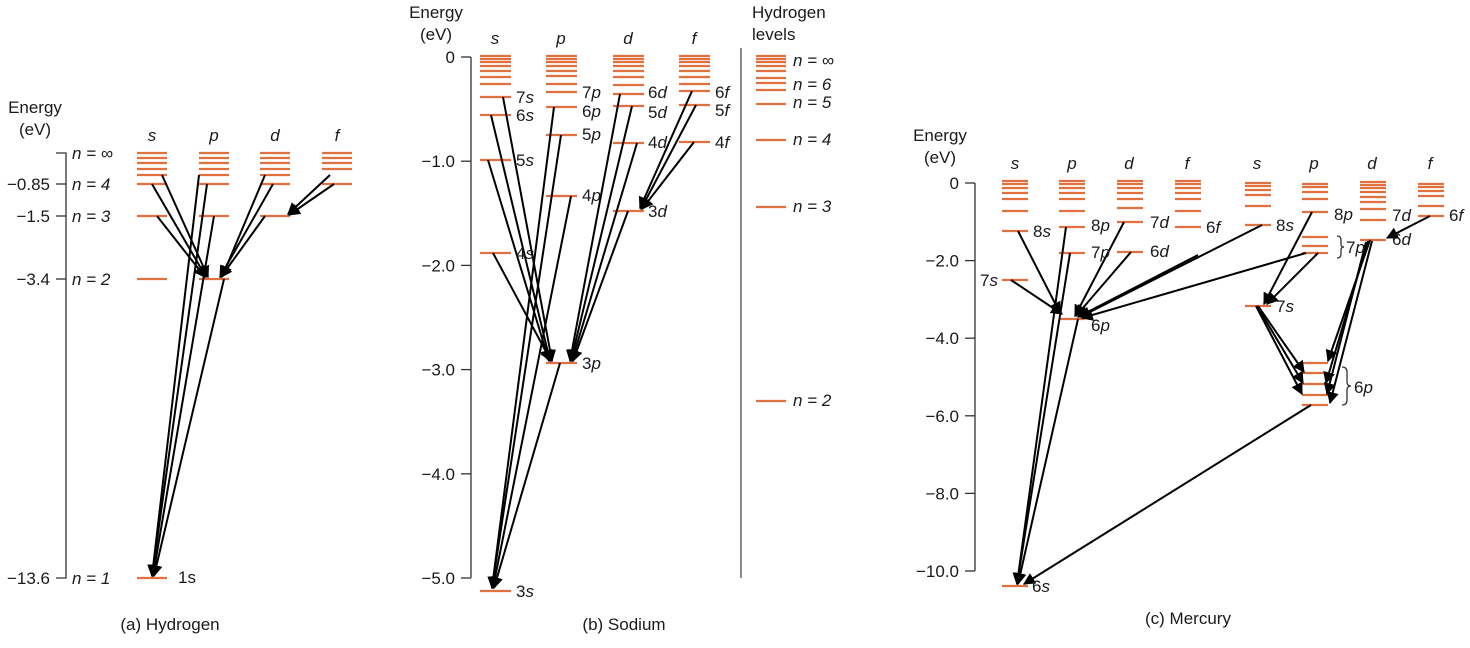  Describe the element at coordinates (525, 253) in the screenshot. I see `state-label: 4s` at that location.